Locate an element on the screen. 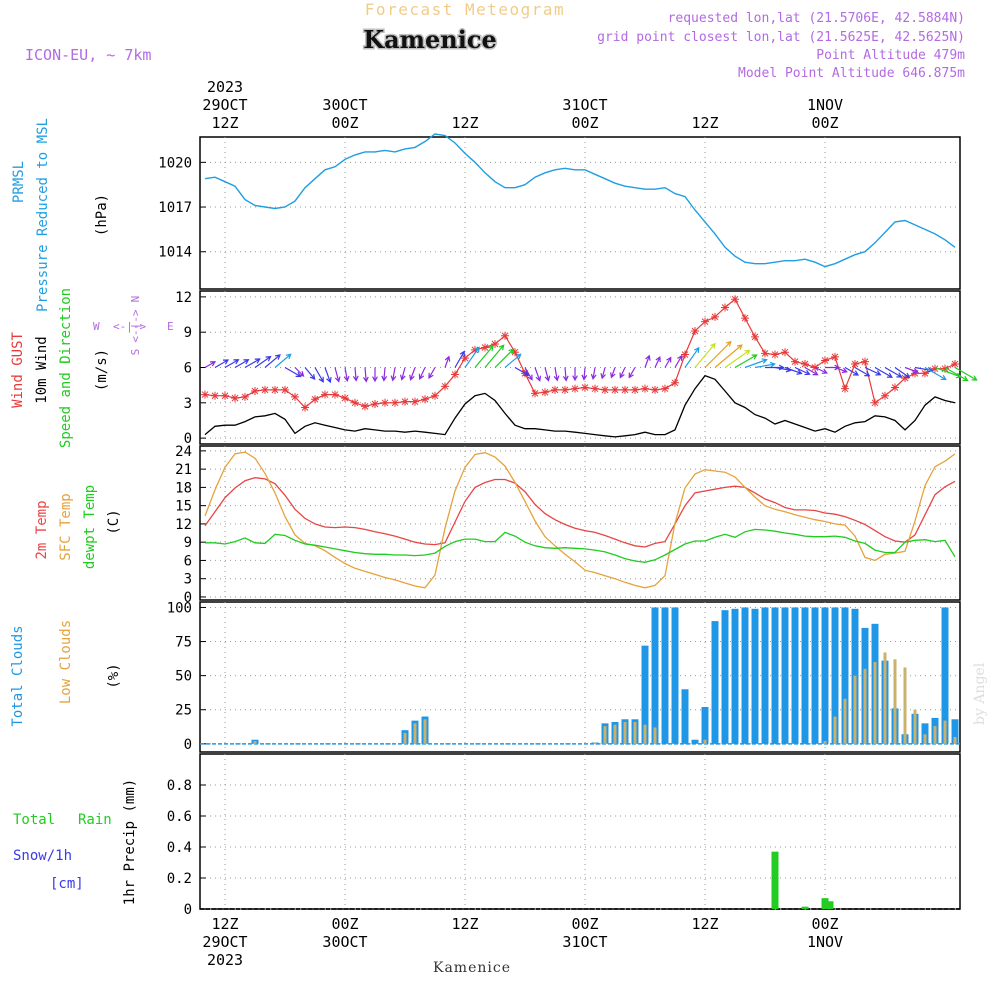 The width and height of the screenshot is (1000, 1000). top-date-label: 1NOV is located at coordinates (825, 105).